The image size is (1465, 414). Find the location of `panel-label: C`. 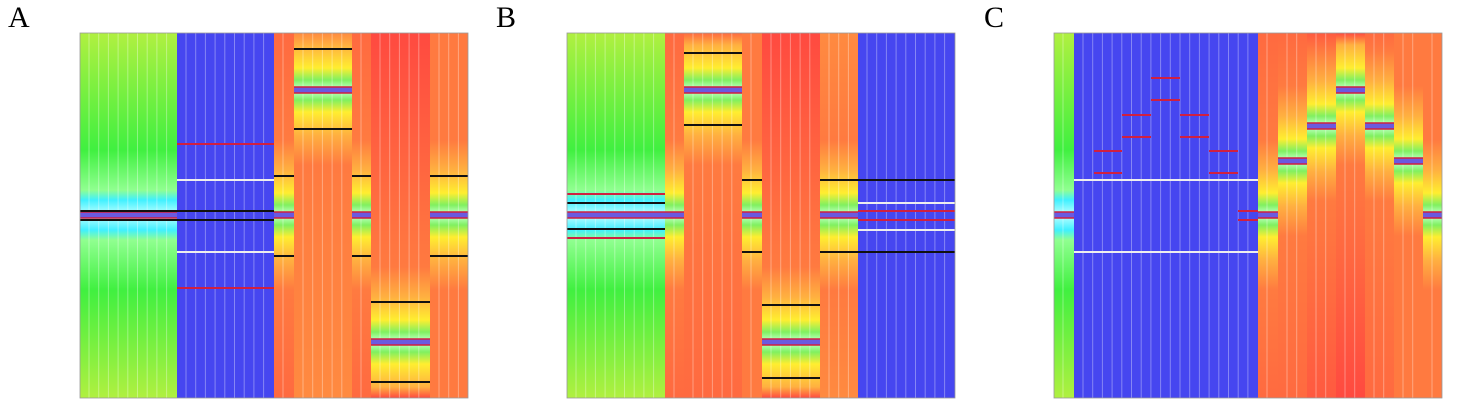

panel-label: C is located at coordinates (994, 17).